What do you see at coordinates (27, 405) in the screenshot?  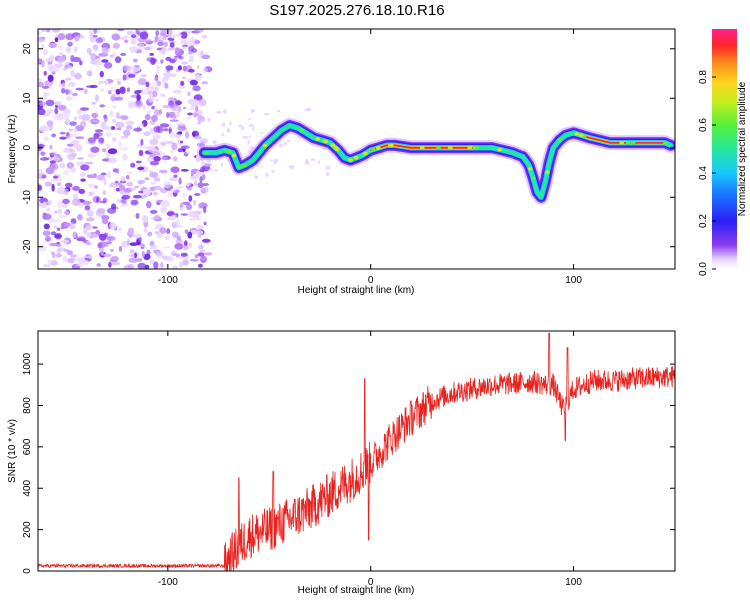 I see `y-tick-label: 800` at bounding box center [27, 405].